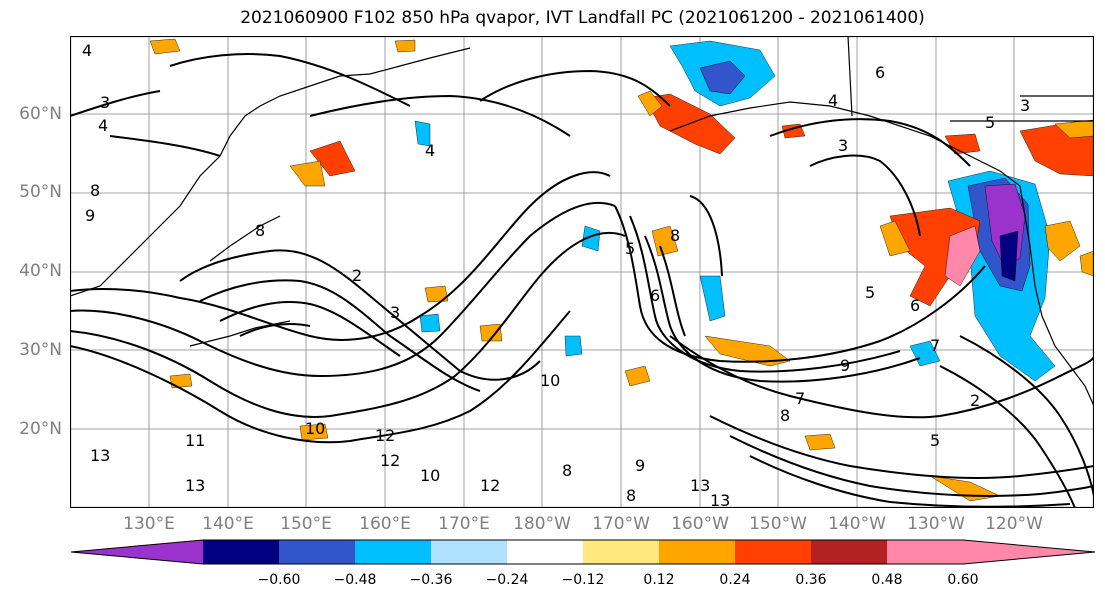 The width and height of the screenshot is (1105, 601). What do you see at coordinates (195, 440) in the screenshot?
I see `contour-label: 11` at bounding box center [195, 440].